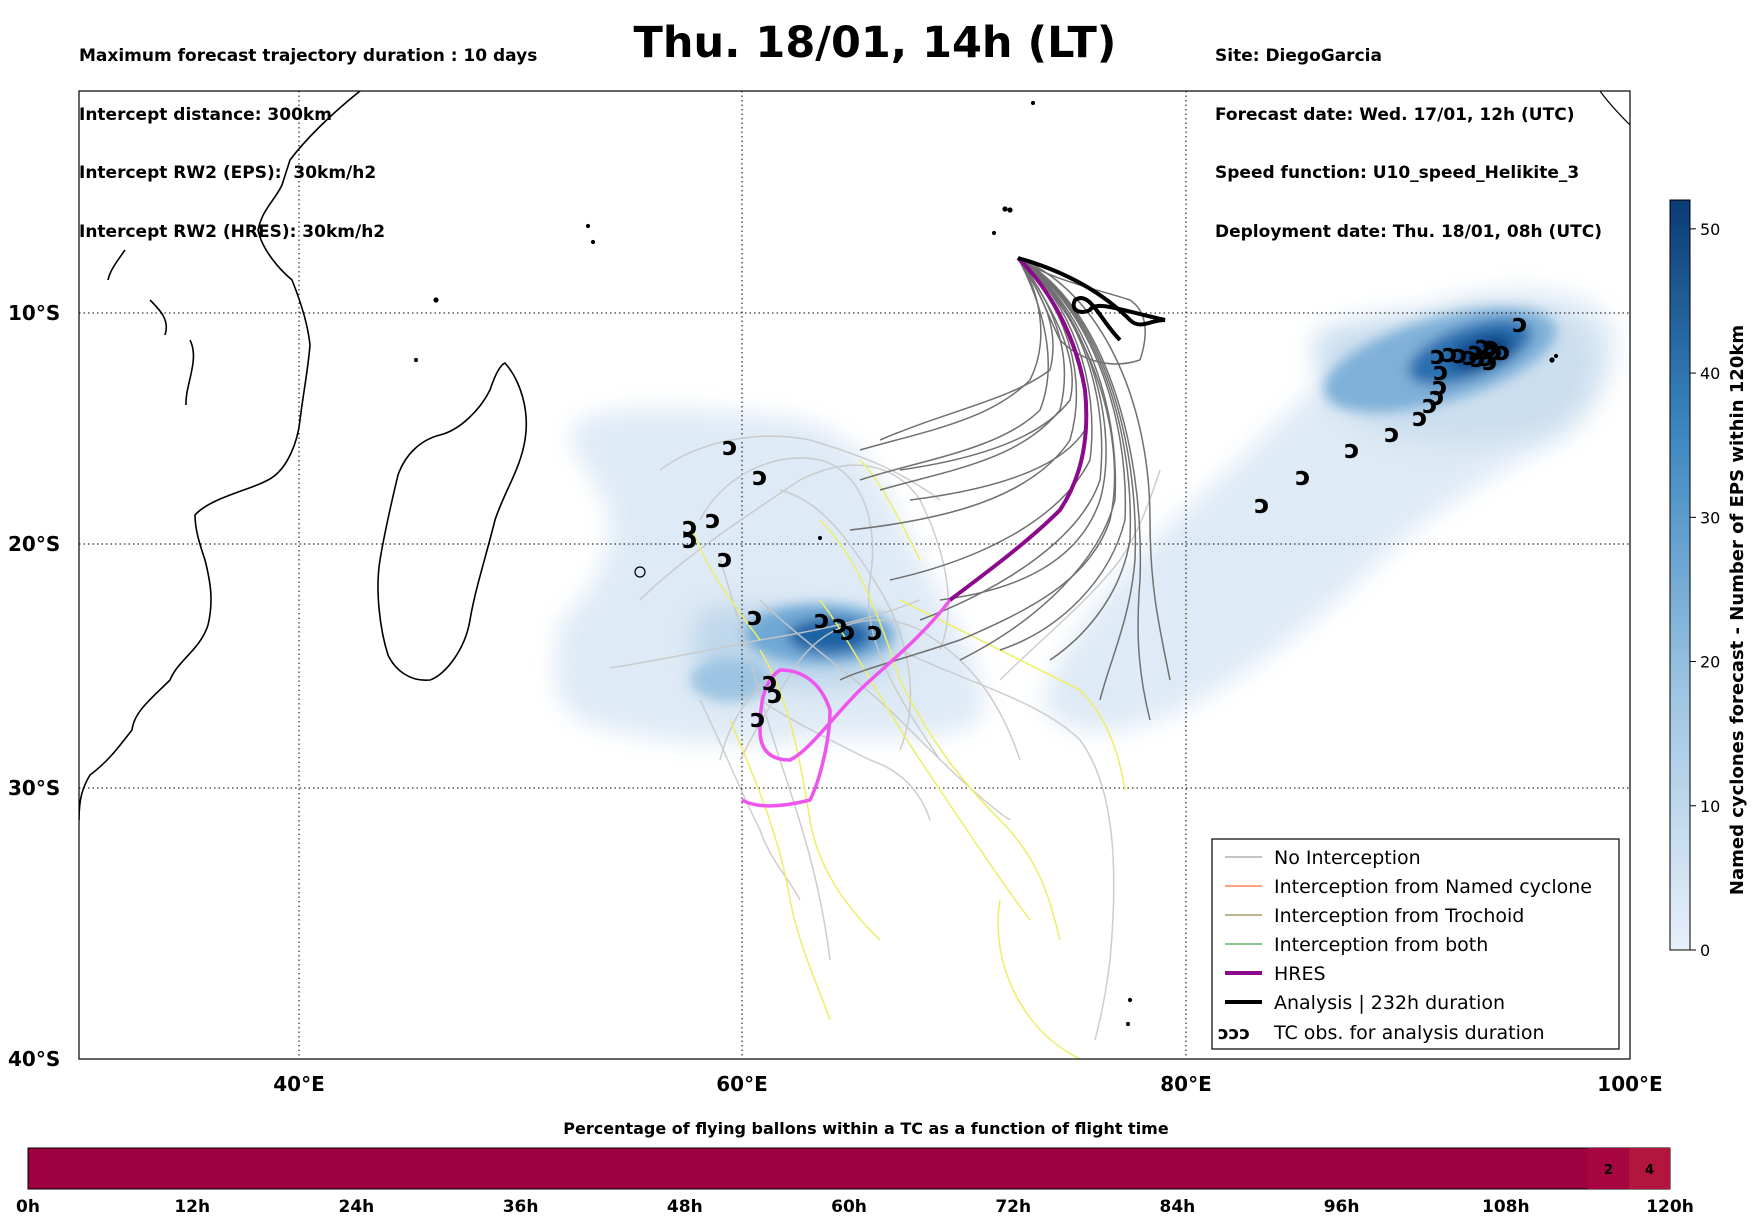  I want to click on legend-item: No Interception, so click(1323, 858).